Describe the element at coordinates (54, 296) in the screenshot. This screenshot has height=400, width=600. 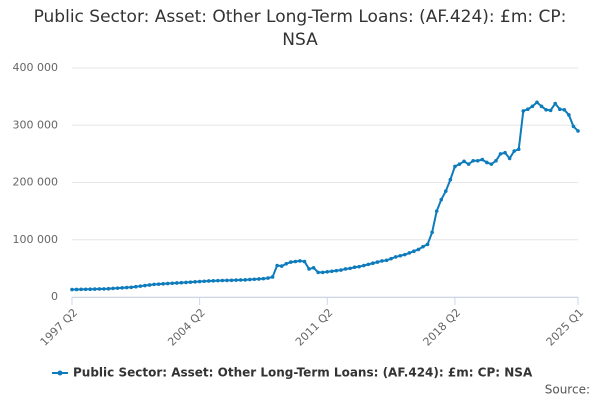
I see `y-tick-label: 0` at that location.